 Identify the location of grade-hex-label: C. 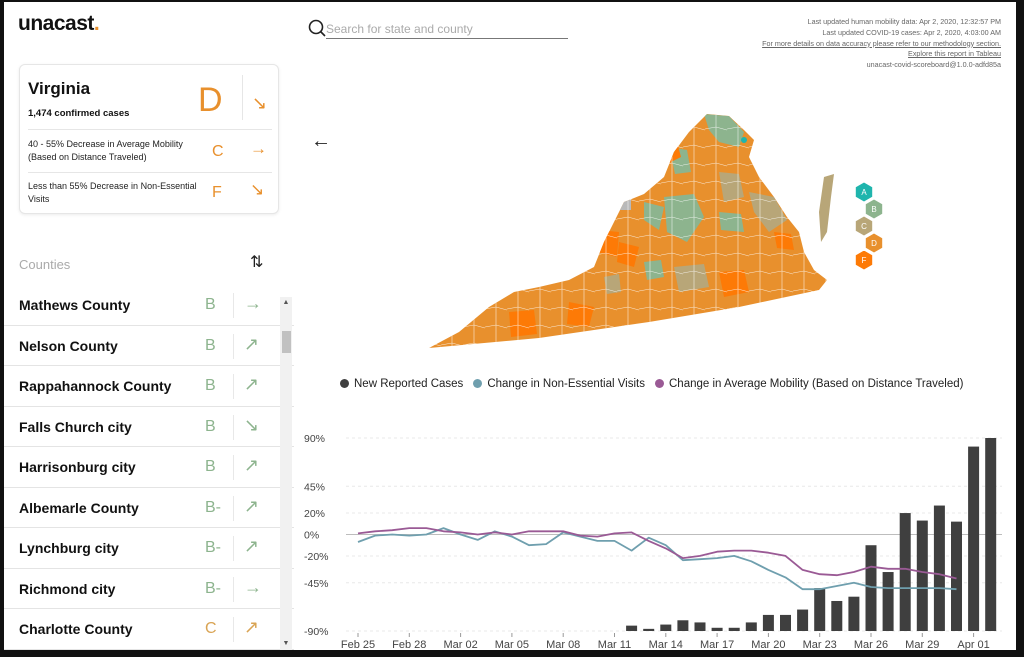
(864, 226).